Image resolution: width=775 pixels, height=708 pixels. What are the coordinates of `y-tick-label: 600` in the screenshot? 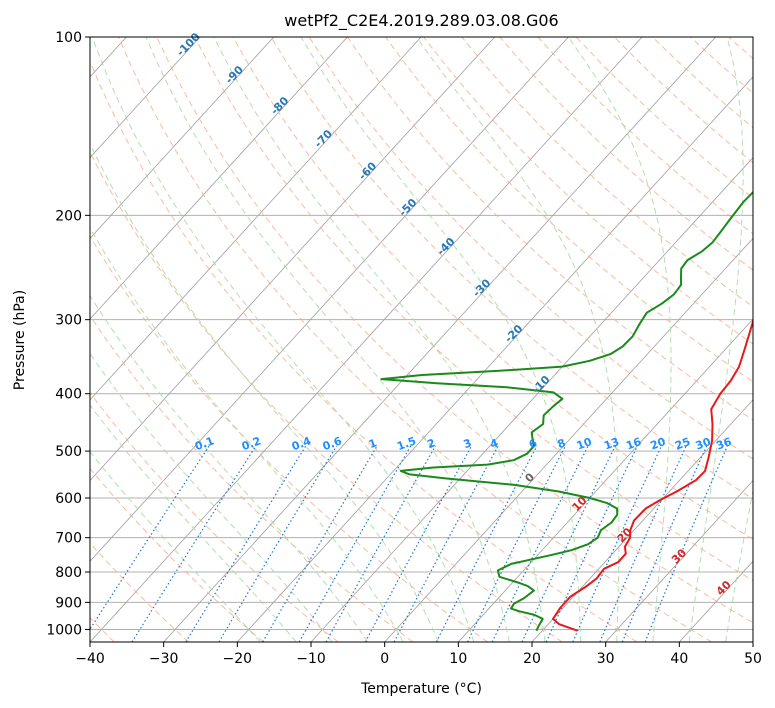 It's located at (68, 499).